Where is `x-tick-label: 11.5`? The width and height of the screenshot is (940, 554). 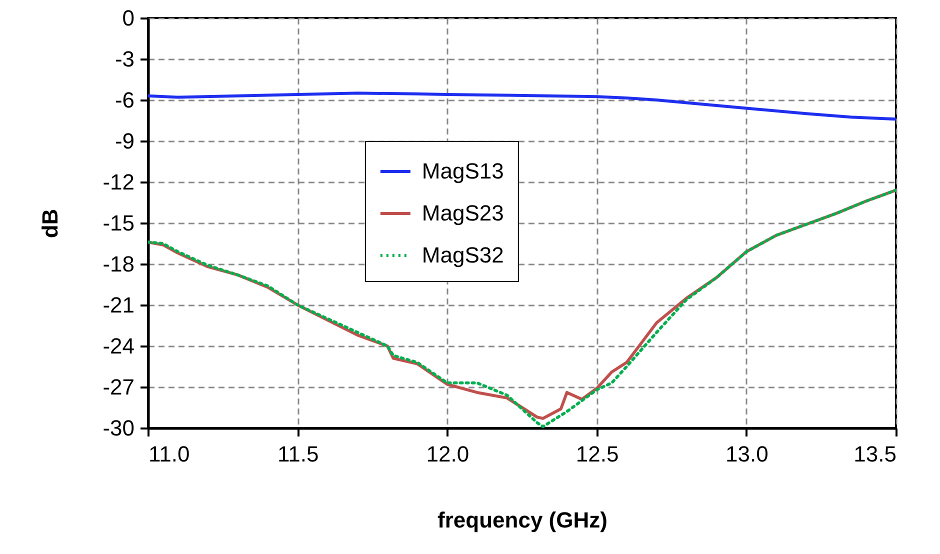 x-tick-label: 11.5 is located at coordinates (298, 454).